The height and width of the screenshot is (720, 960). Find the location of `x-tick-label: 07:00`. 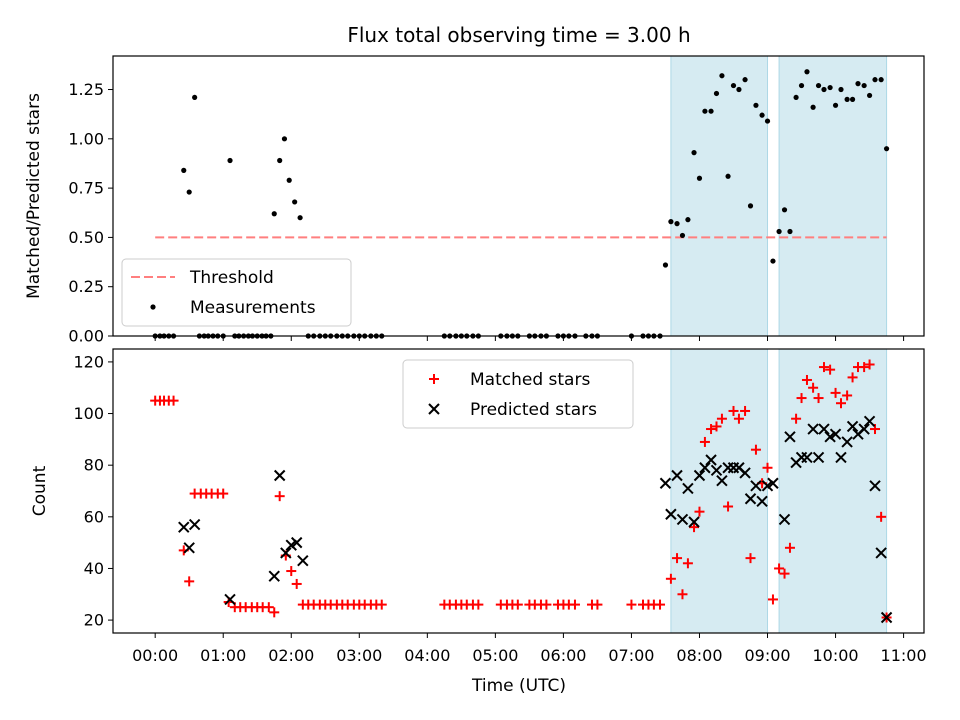

x-tick-label: 07:00 is located at coordinates (631, 655).